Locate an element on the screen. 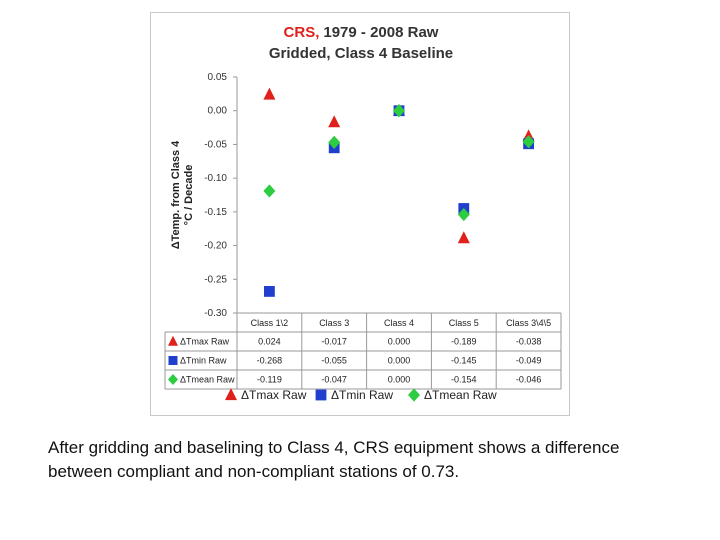 Image resolution: width=720 pixels, height=540 pixels. legend: ΔTmax Raw ΔTmin Raw ΔTmean Raw is located at coordinates (361, 395).